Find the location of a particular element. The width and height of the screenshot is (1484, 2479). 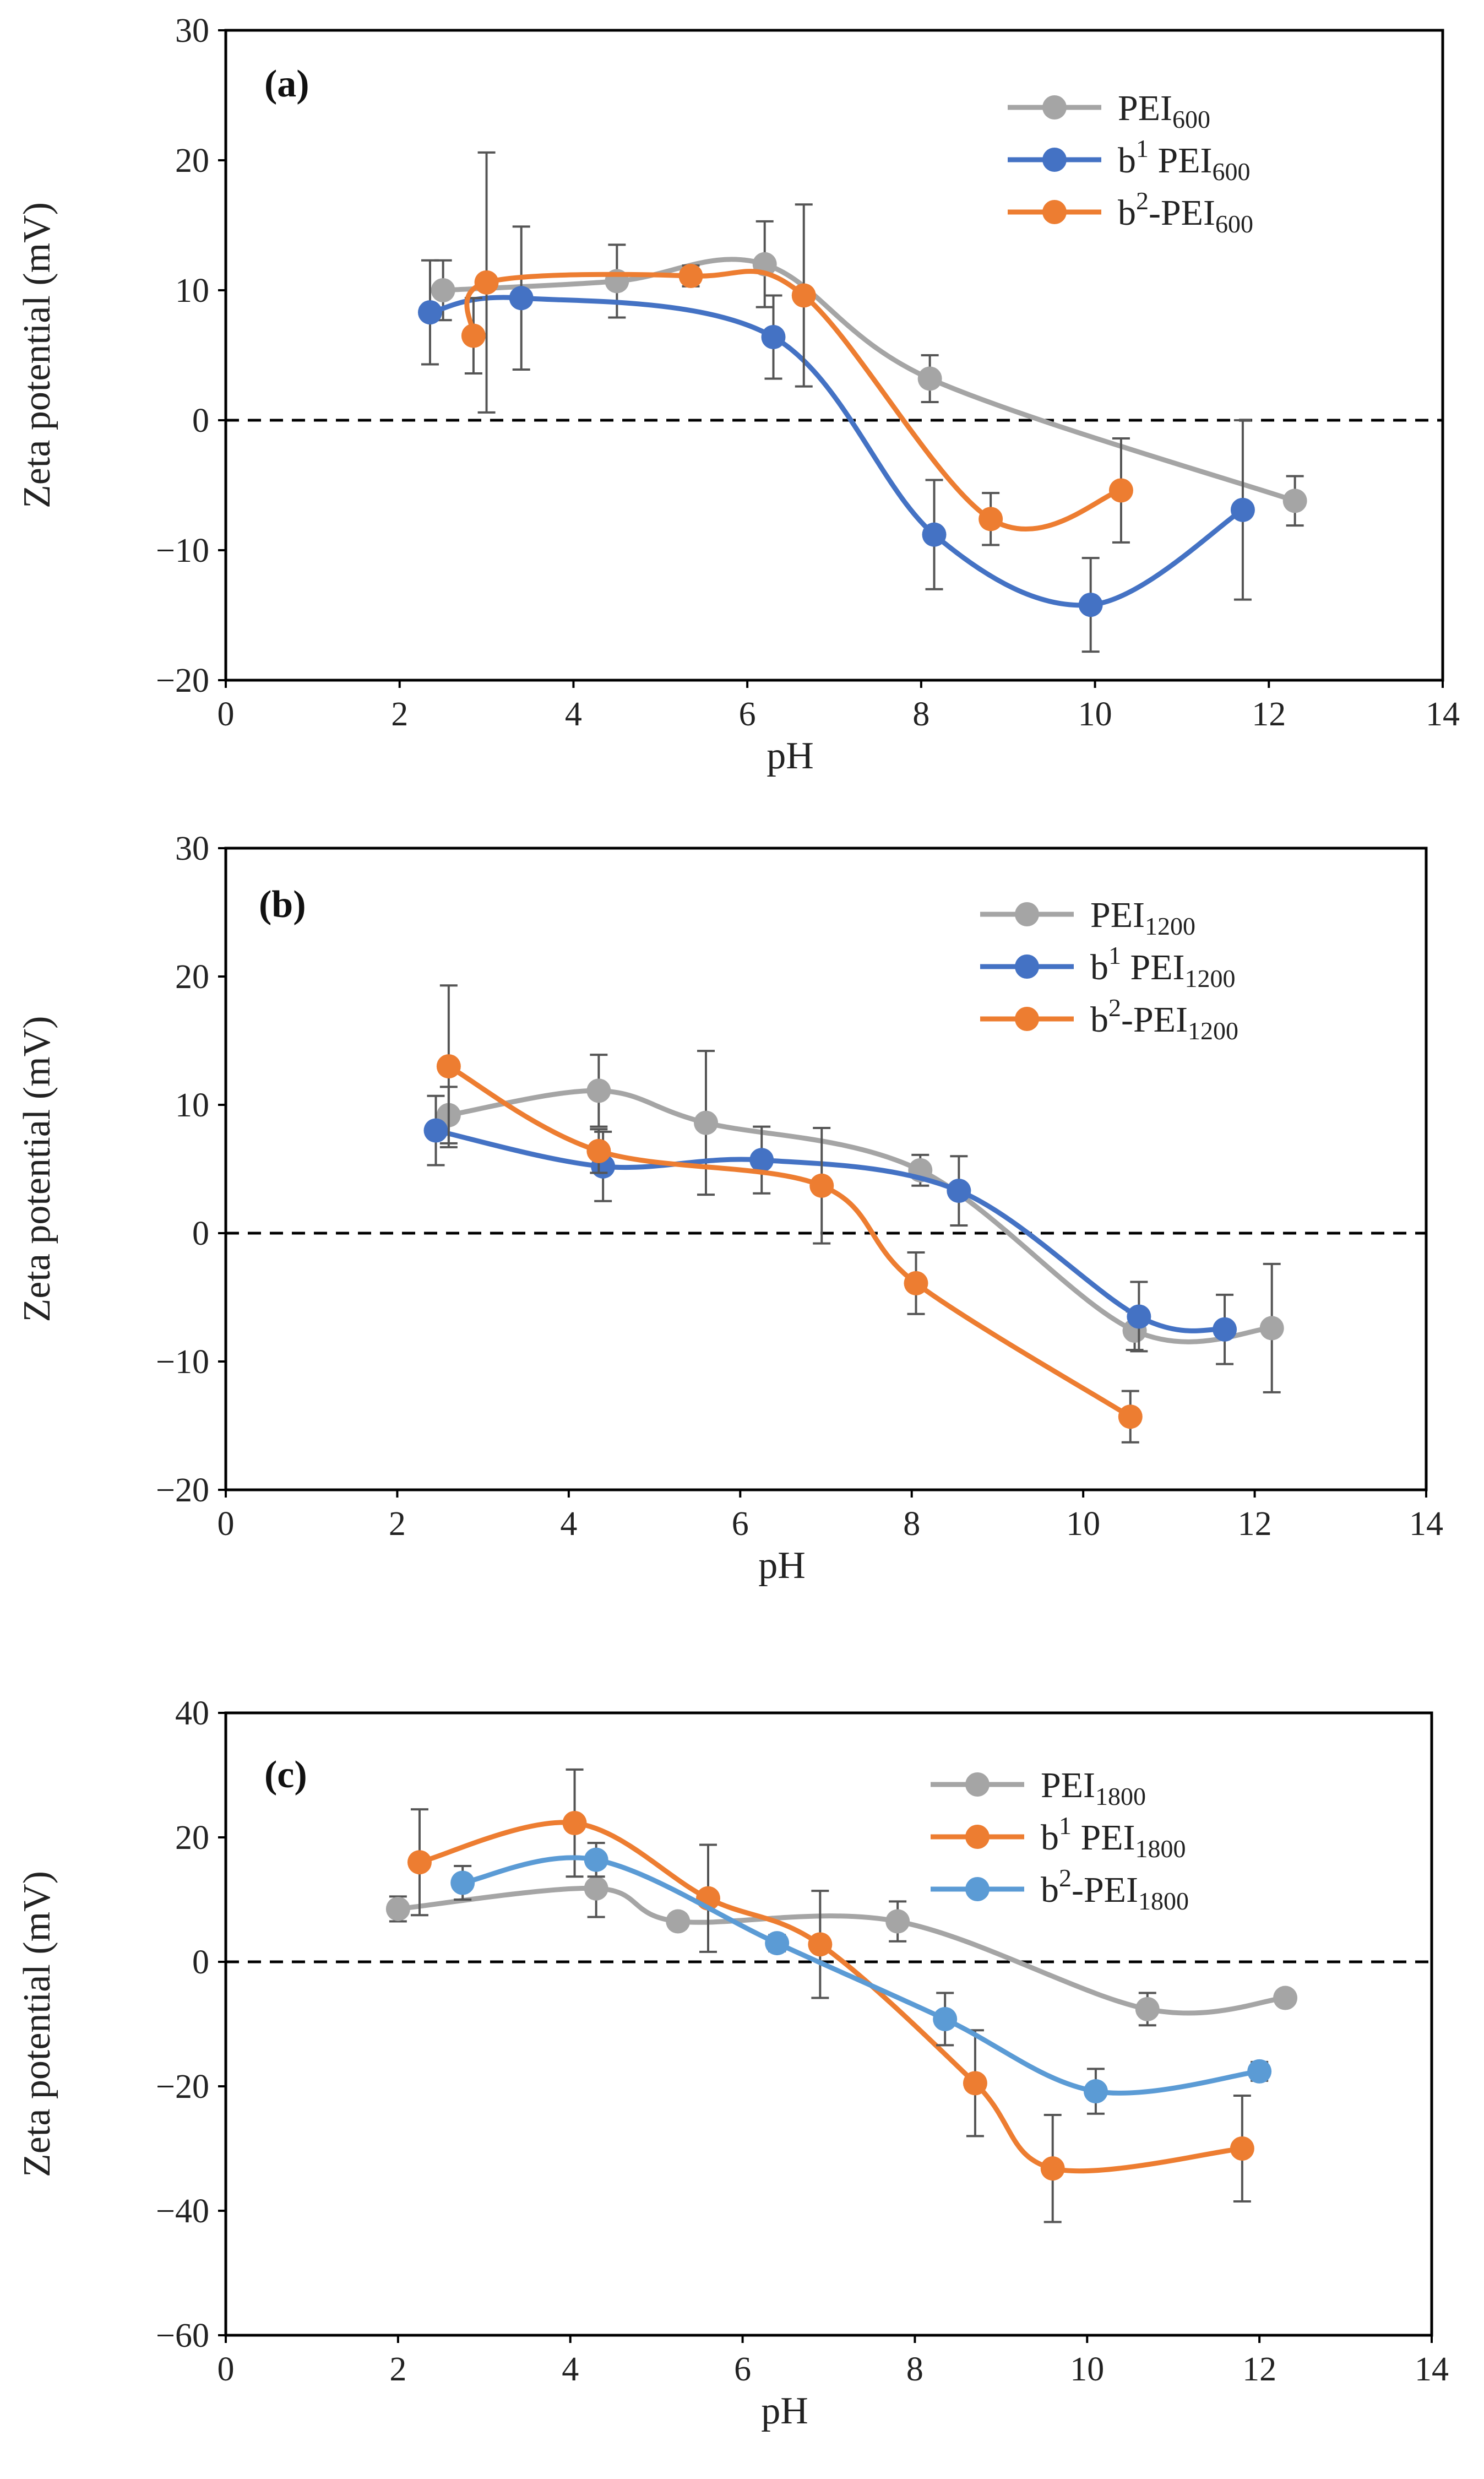

legend-label: b2-PEI600 is located at coordinates (1185, 212).